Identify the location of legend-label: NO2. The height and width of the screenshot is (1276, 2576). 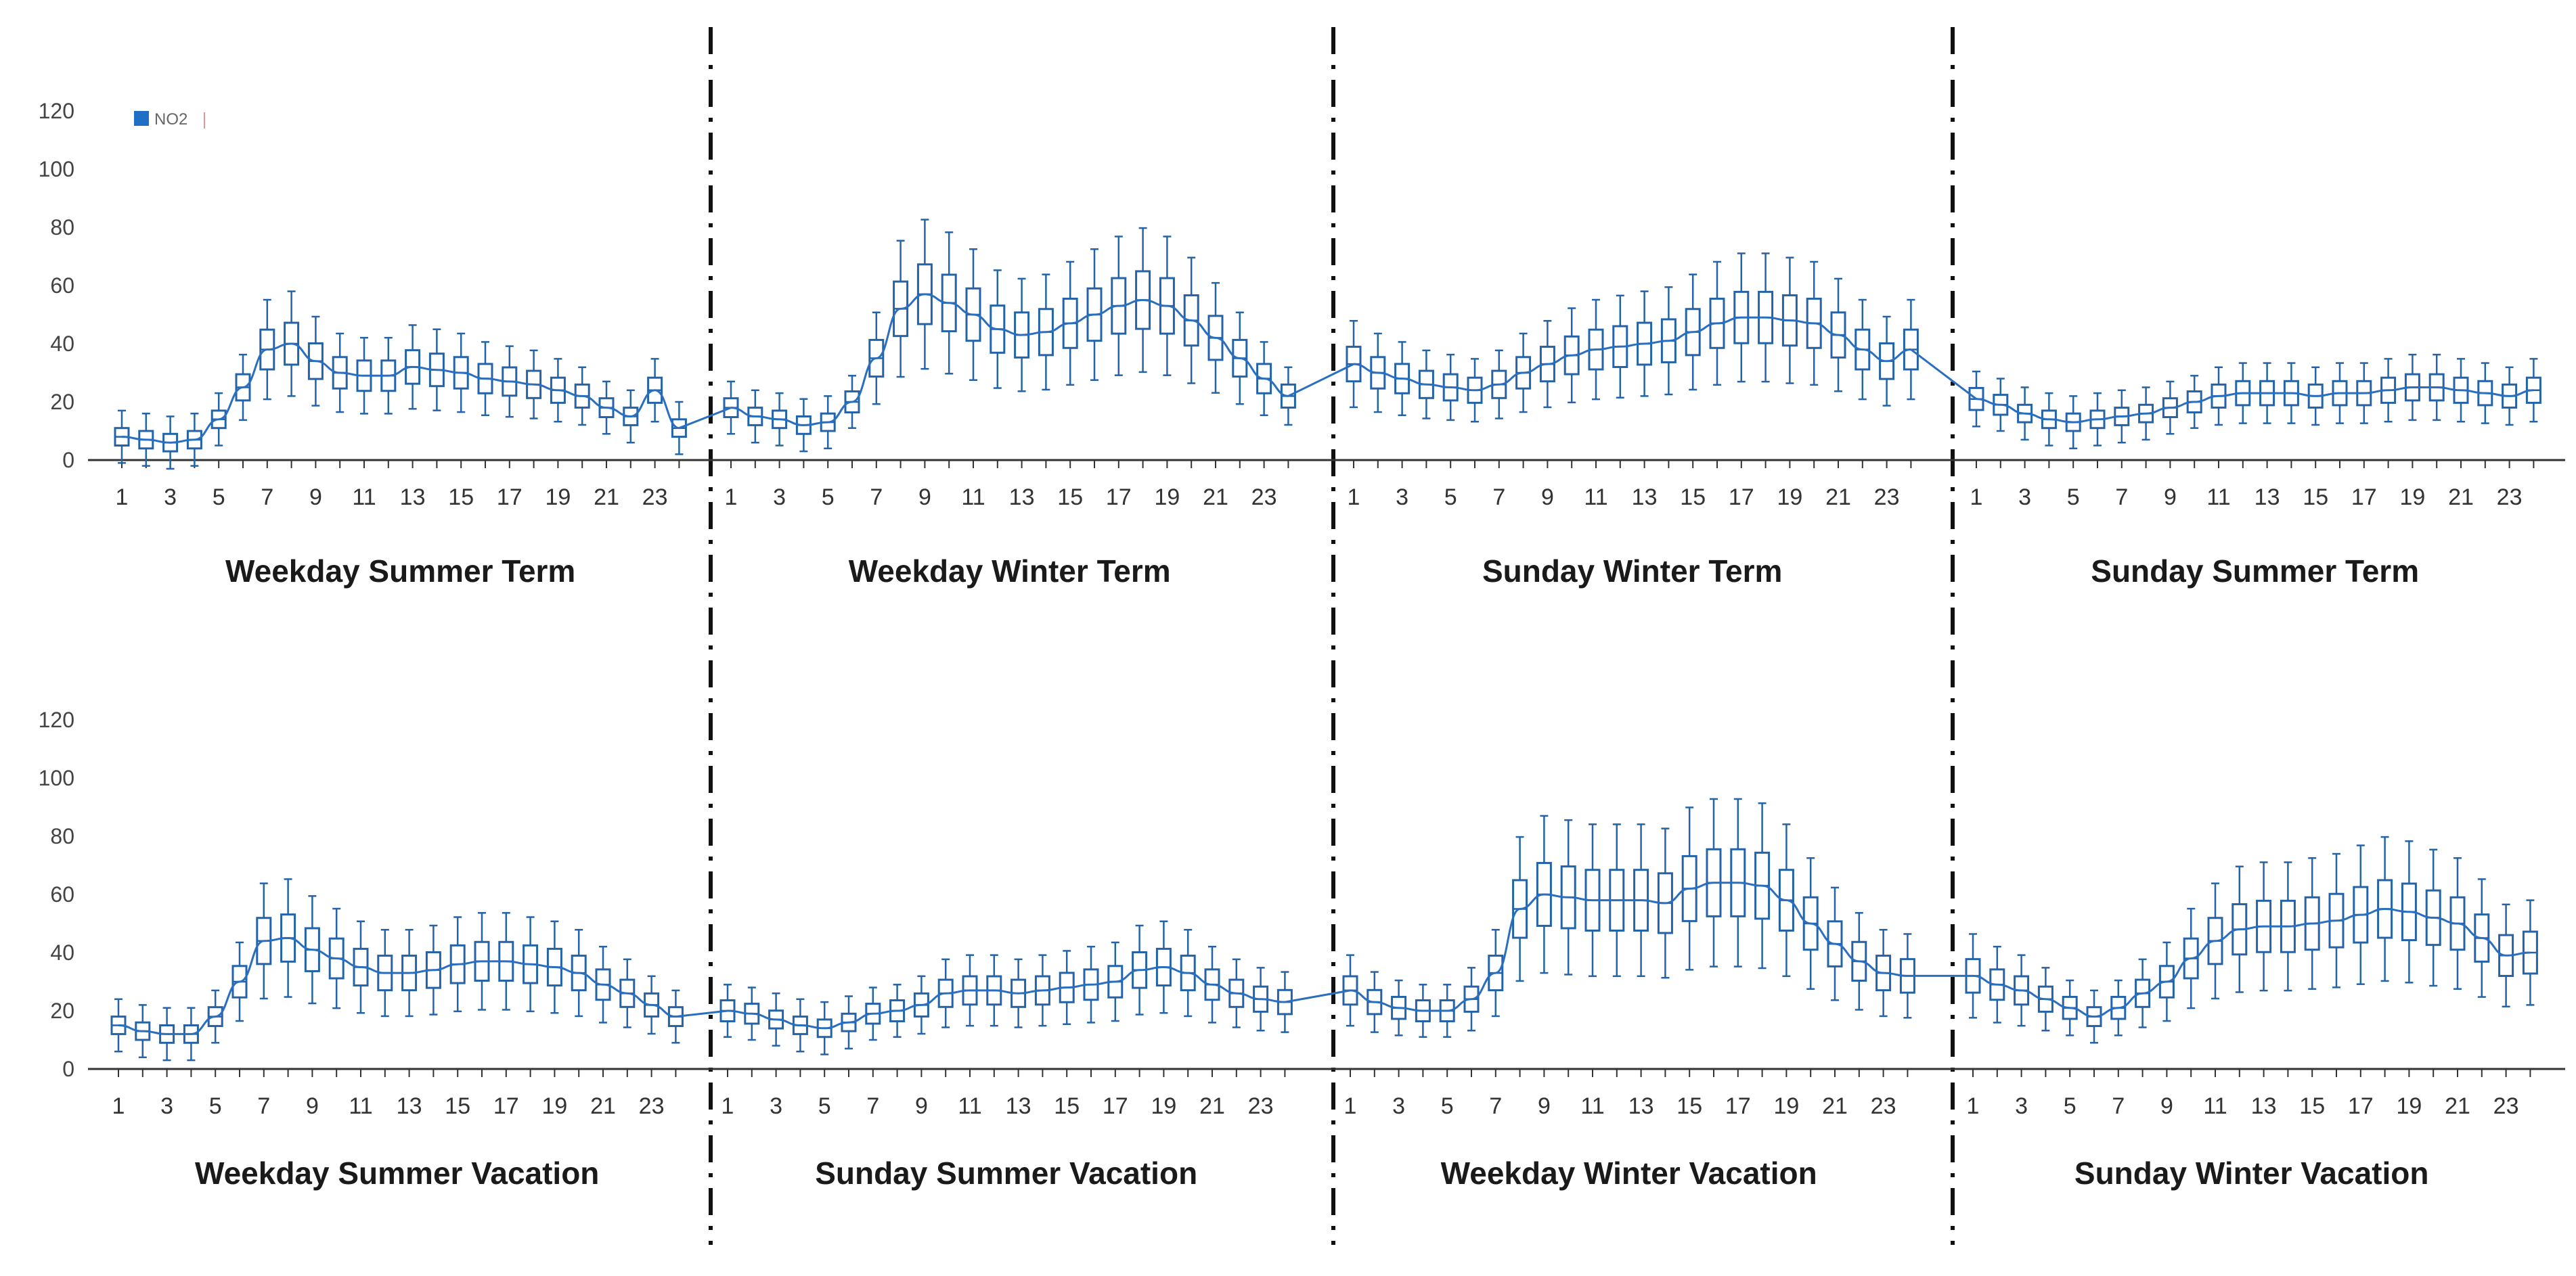
(170, 119).